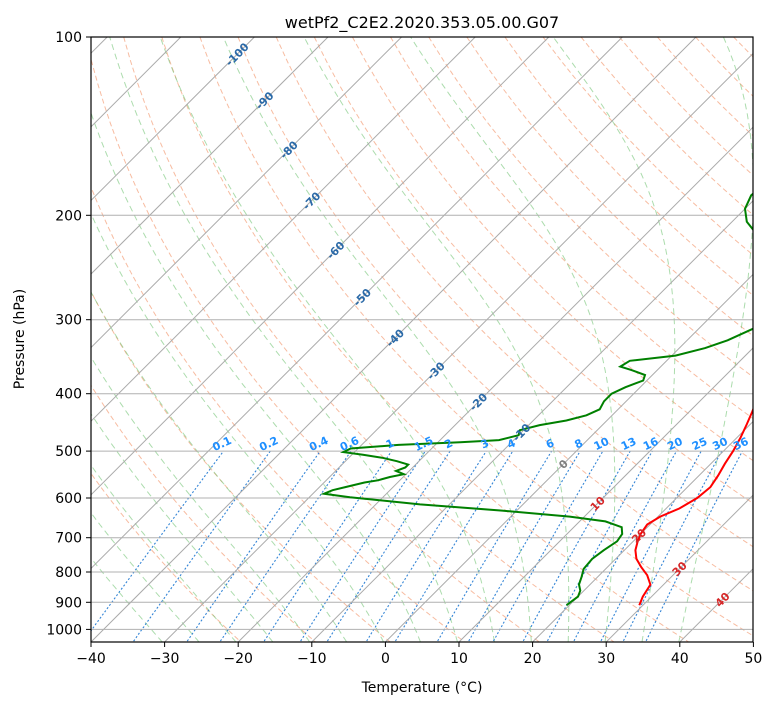  I want to click on x-tick-label: 10, so click(459, 659).